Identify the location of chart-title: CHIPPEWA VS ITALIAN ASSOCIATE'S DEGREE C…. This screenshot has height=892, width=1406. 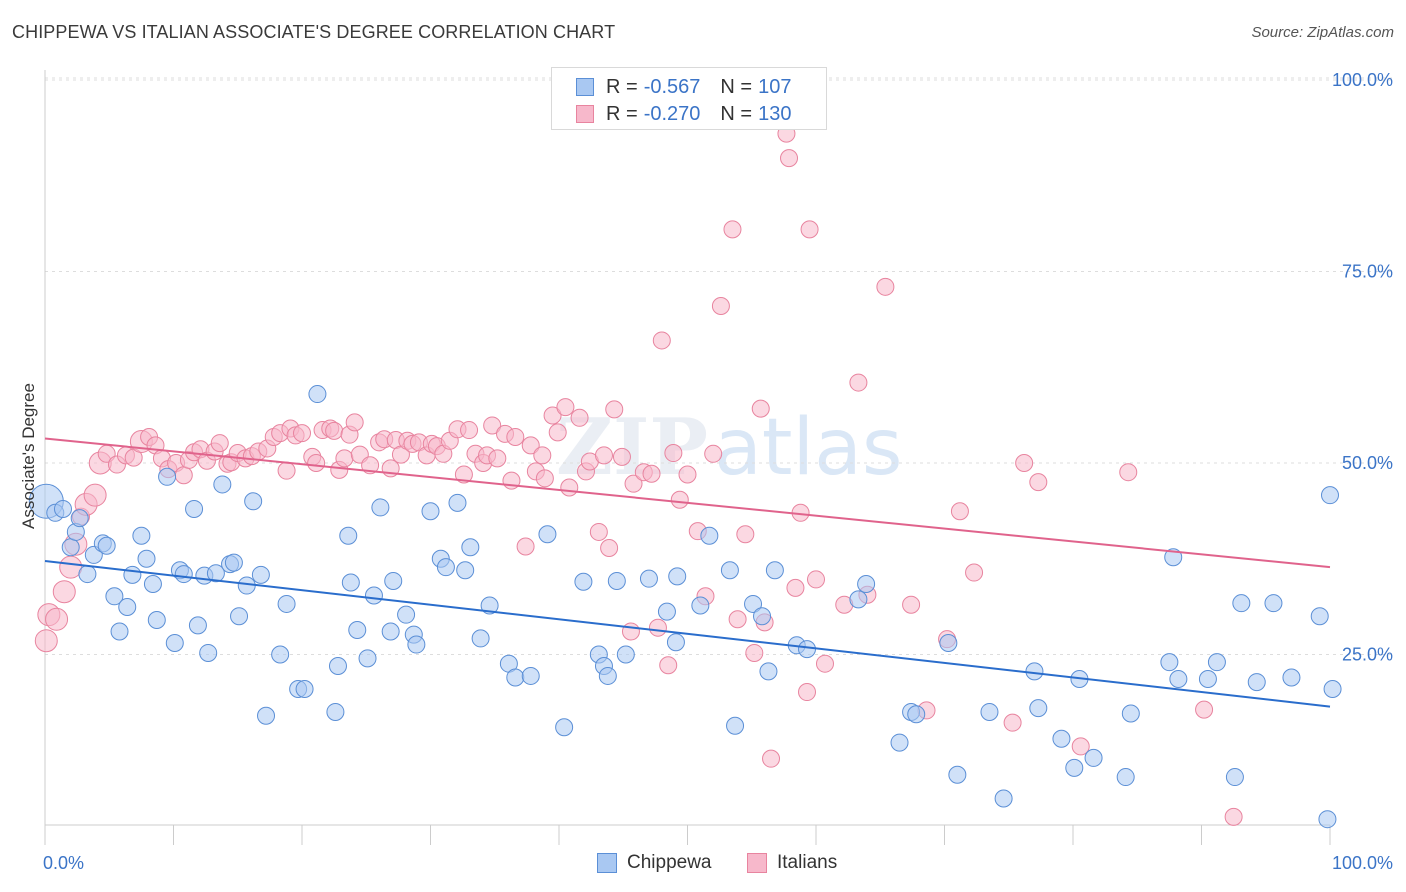
(314, 32).